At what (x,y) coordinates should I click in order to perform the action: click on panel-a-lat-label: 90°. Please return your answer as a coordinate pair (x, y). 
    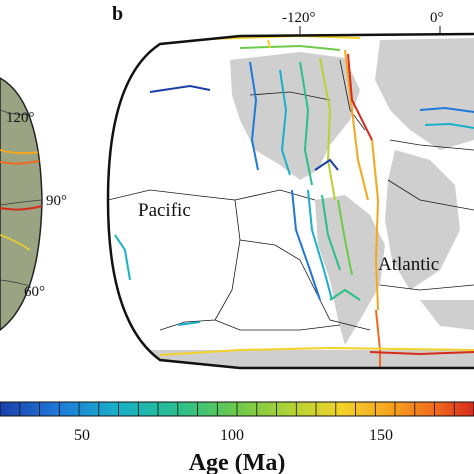
    Looking at the image, I should click on (56, 201).